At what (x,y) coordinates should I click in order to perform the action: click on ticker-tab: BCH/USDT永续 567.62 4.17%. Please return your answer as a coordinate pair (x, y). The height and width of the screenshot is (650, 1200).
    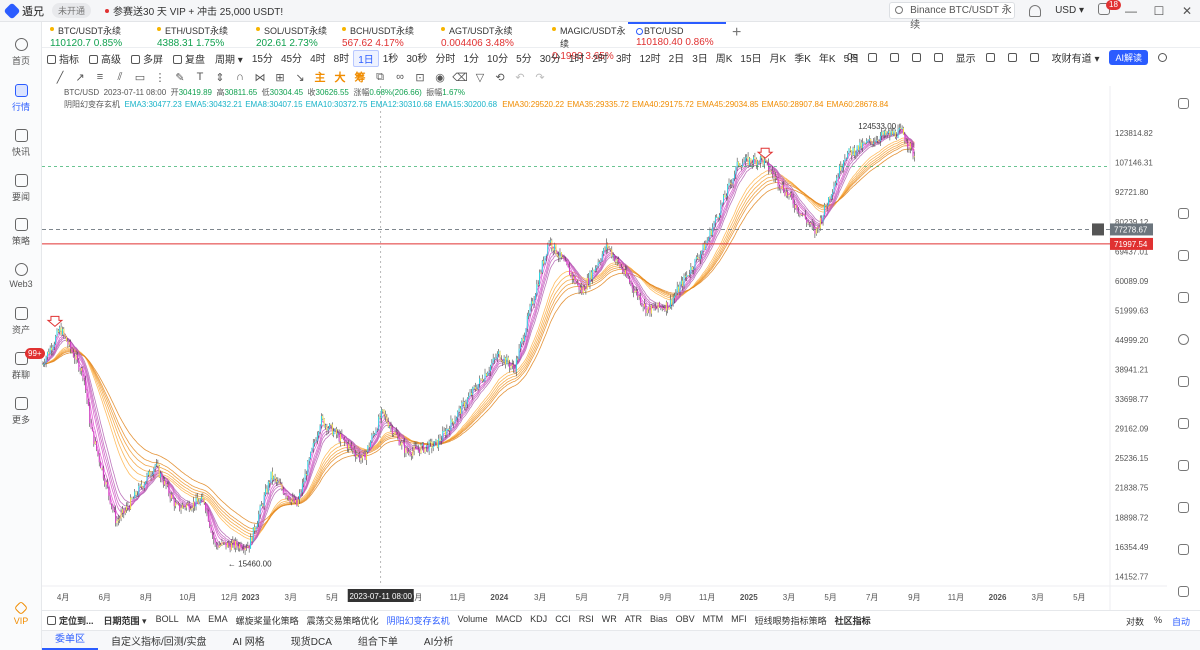
    Looking at the image, I should click on (383, 35).